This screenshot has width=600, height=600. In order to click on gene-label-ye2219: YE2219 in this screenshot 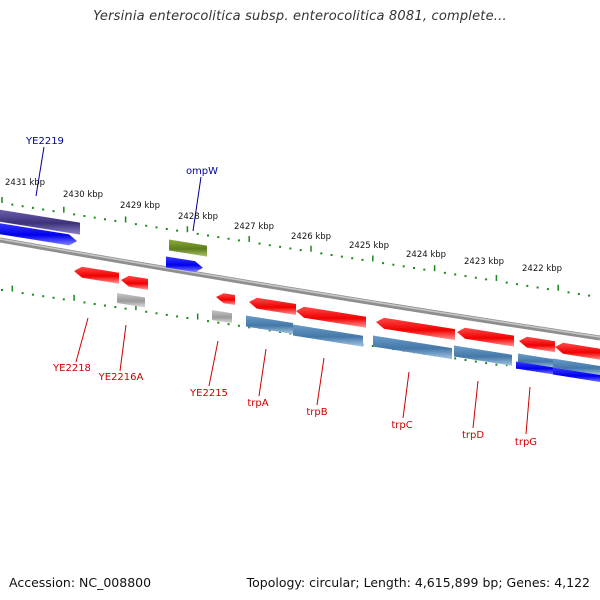, I will do `click(44, 141)`.